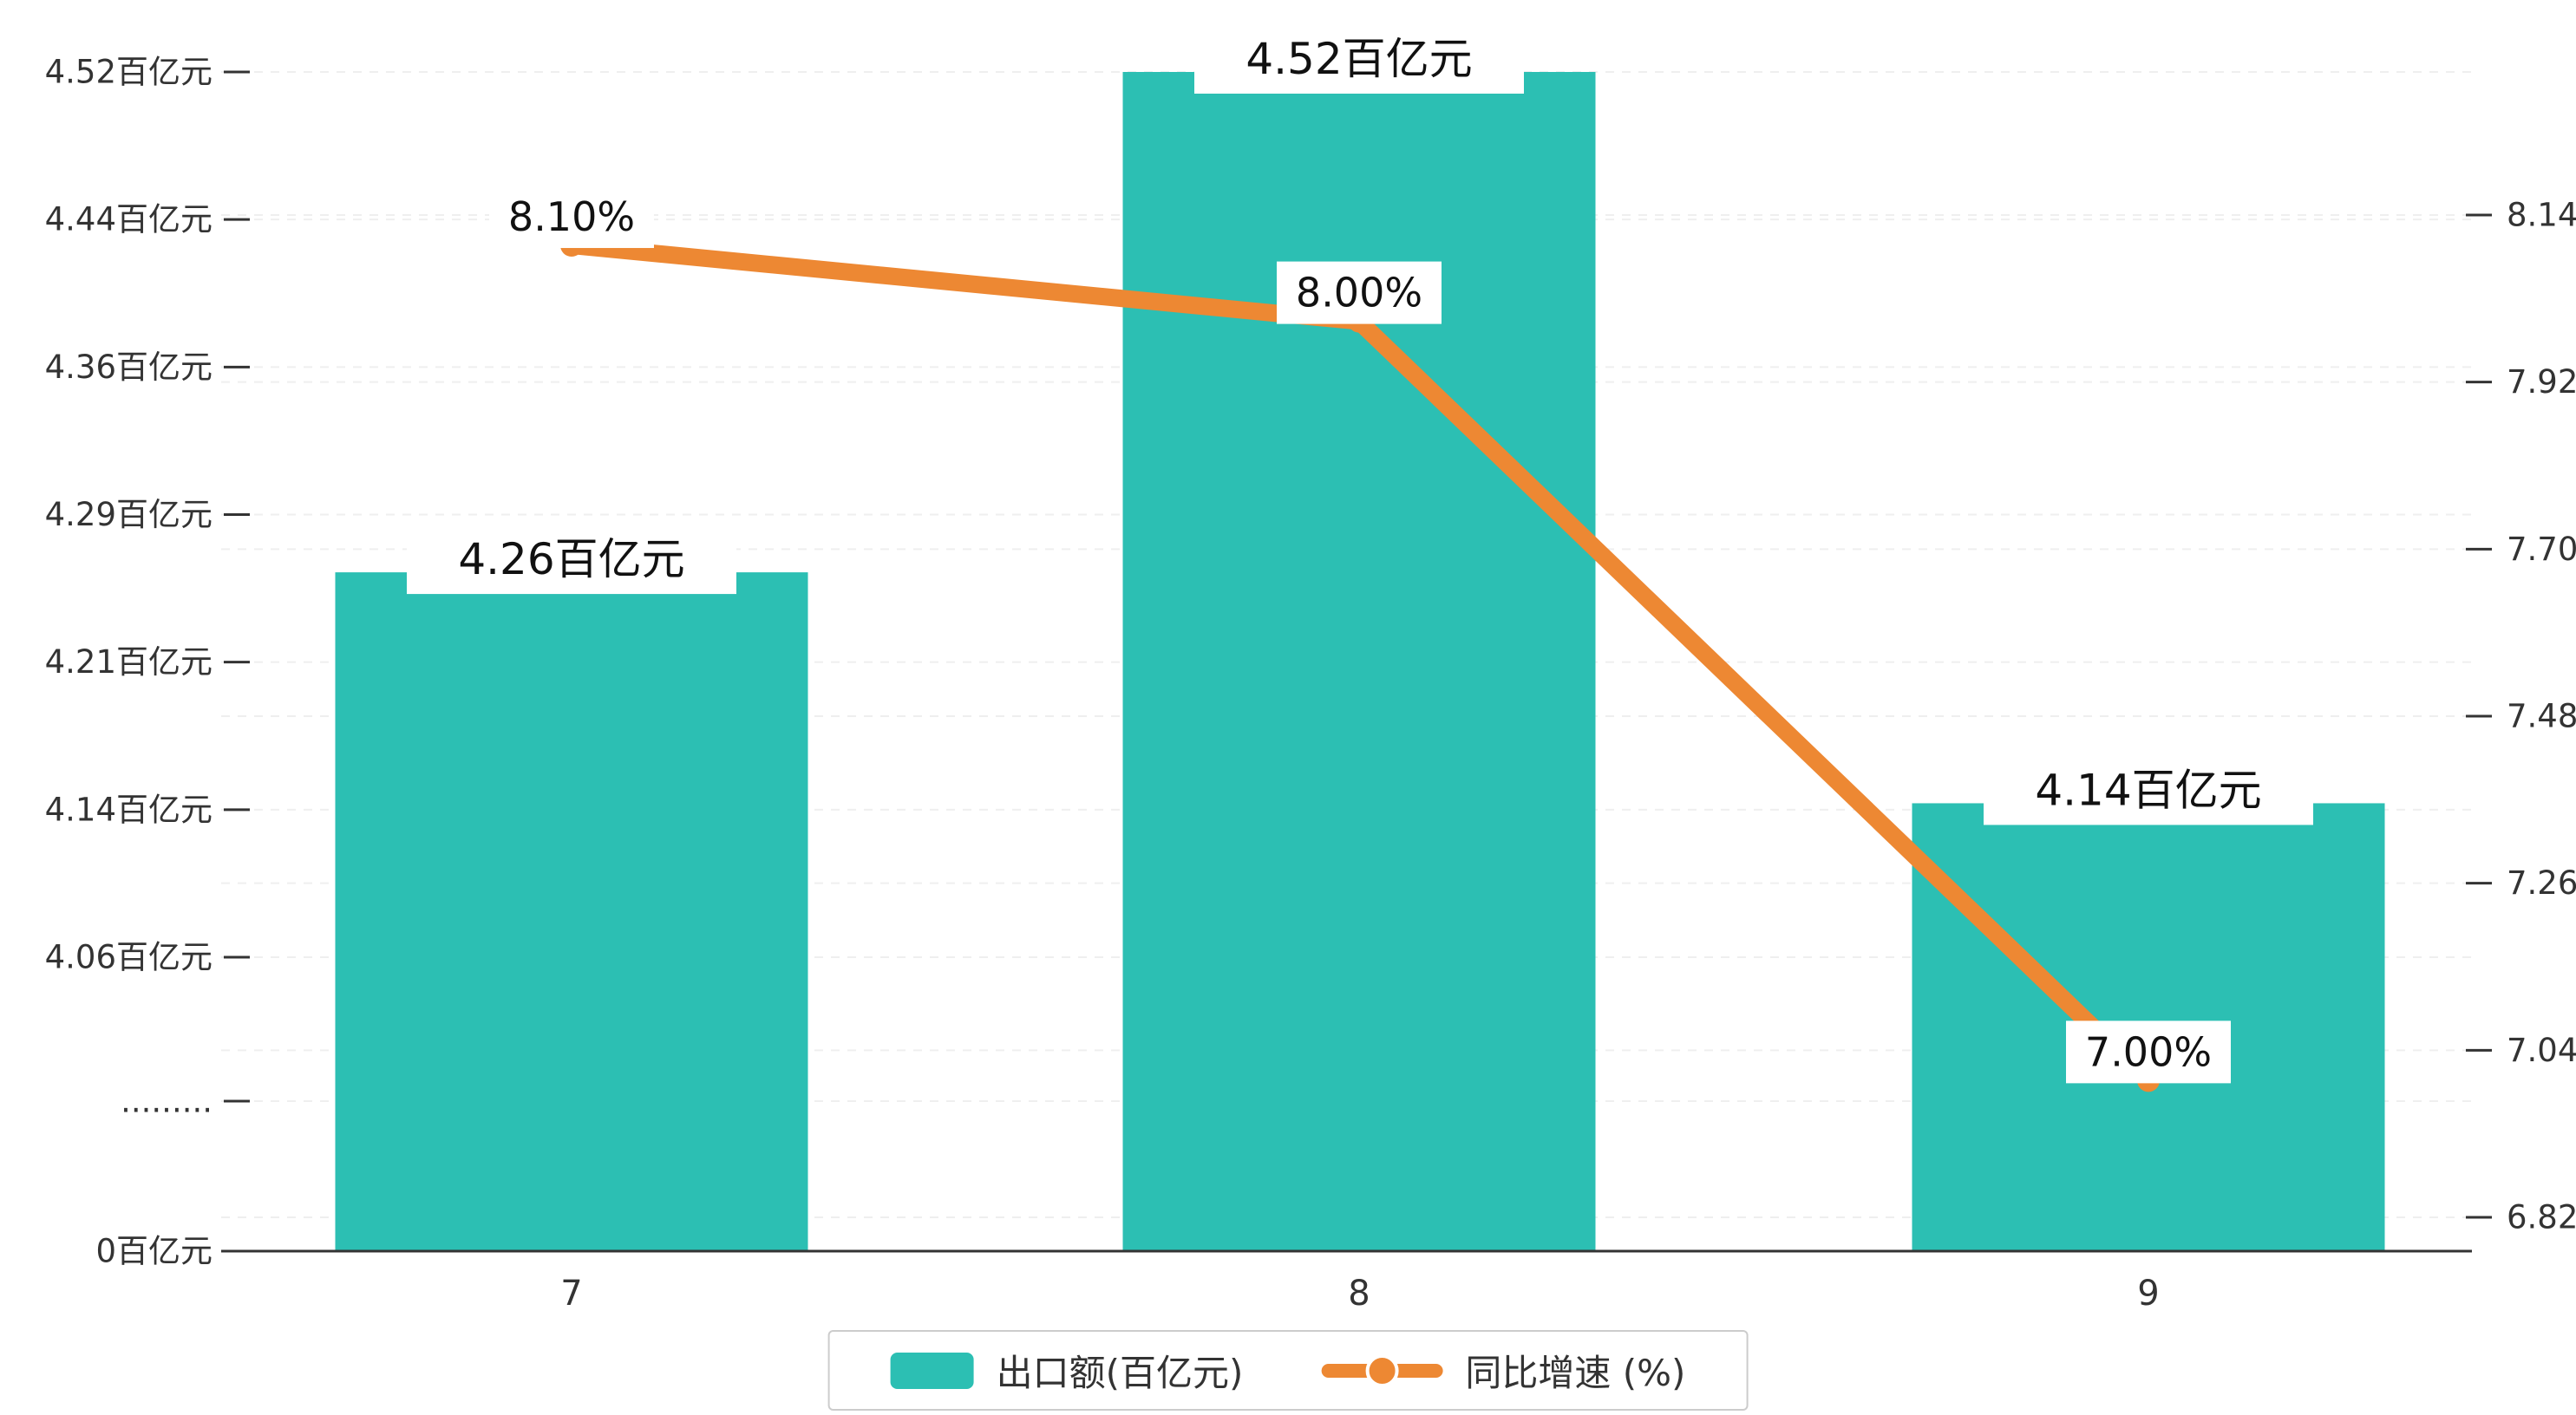 Image resolution: width=2576 pixels, height=1415 pixels. Describe the element at coordinates (2541, 215) in the screenshot. I see `right-axis-tick-label: 8.14` at that location.